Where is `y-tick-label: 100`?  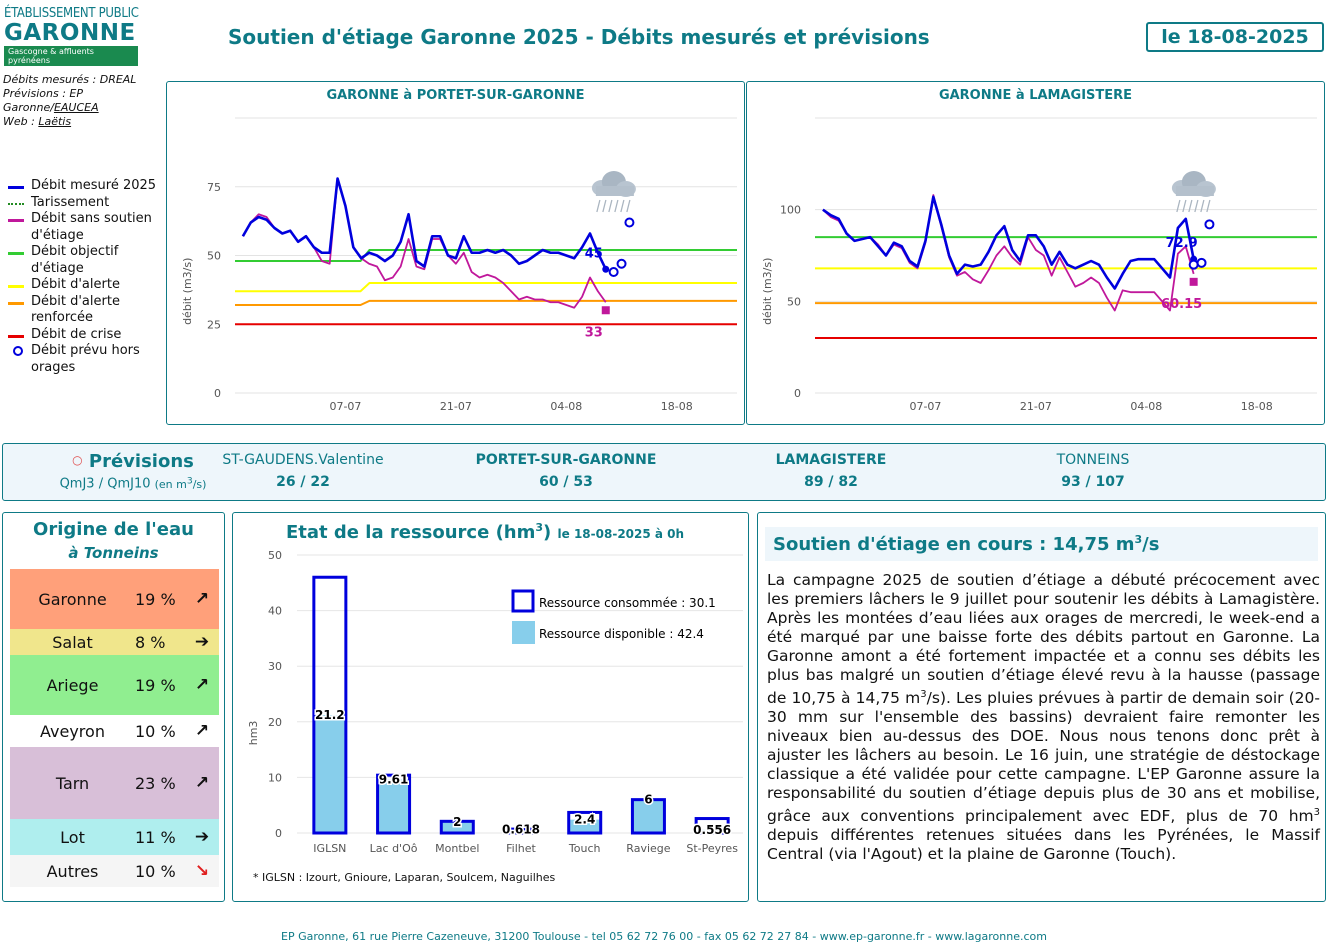 y-tick-label: 100 is located at coordinates (790, 210).